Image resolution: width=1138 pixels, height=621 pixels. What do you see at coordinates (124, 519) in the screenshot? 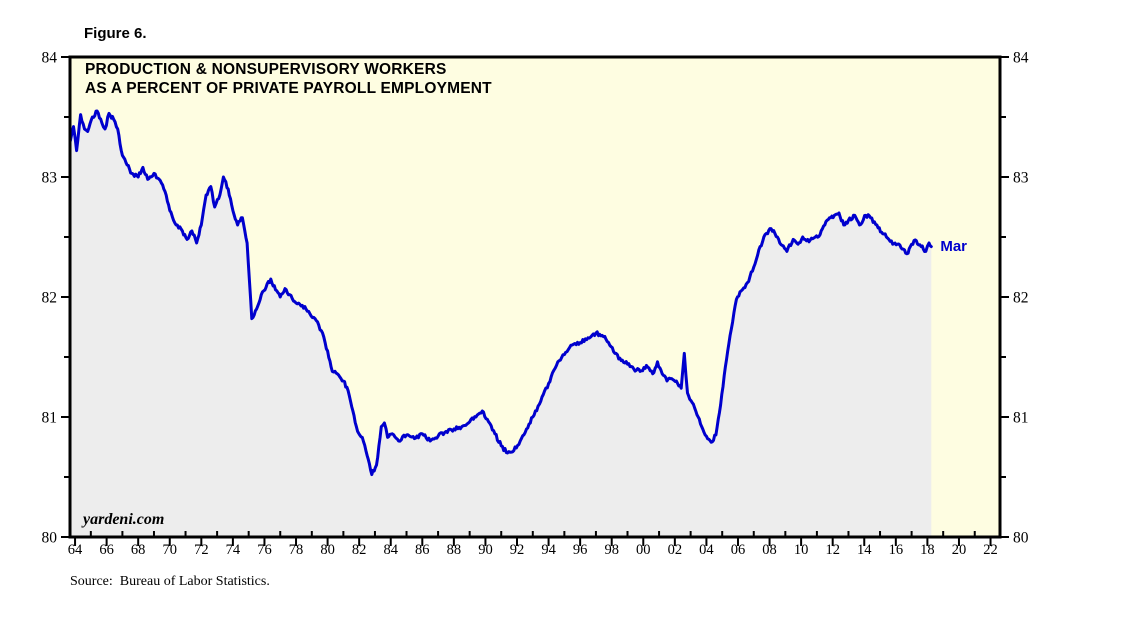
I see `watermark-yardeni: yardeni.com` at bounding box center [124, 519].